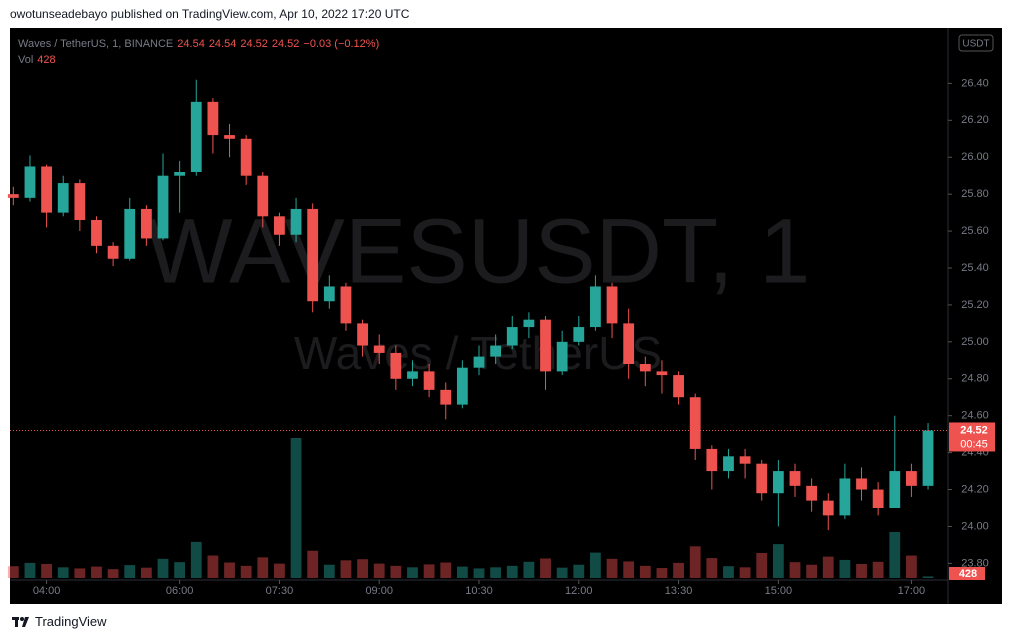  I want to click on y-tick-label: 26.40, so click(975, 83).